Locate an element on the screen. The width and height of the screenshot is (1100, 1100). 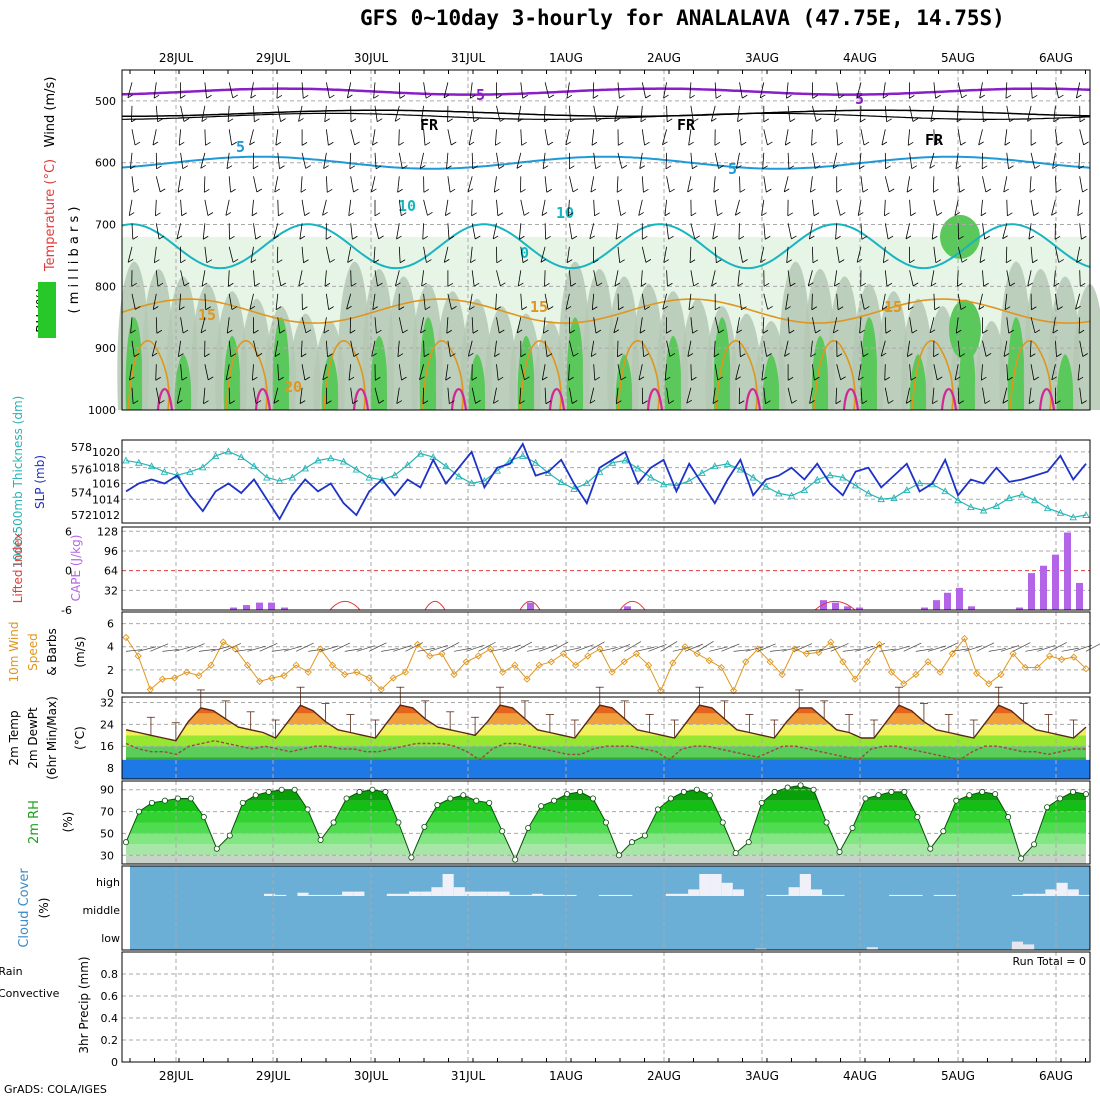
wind10-tick: 6 is located at coordinates (110, 624).